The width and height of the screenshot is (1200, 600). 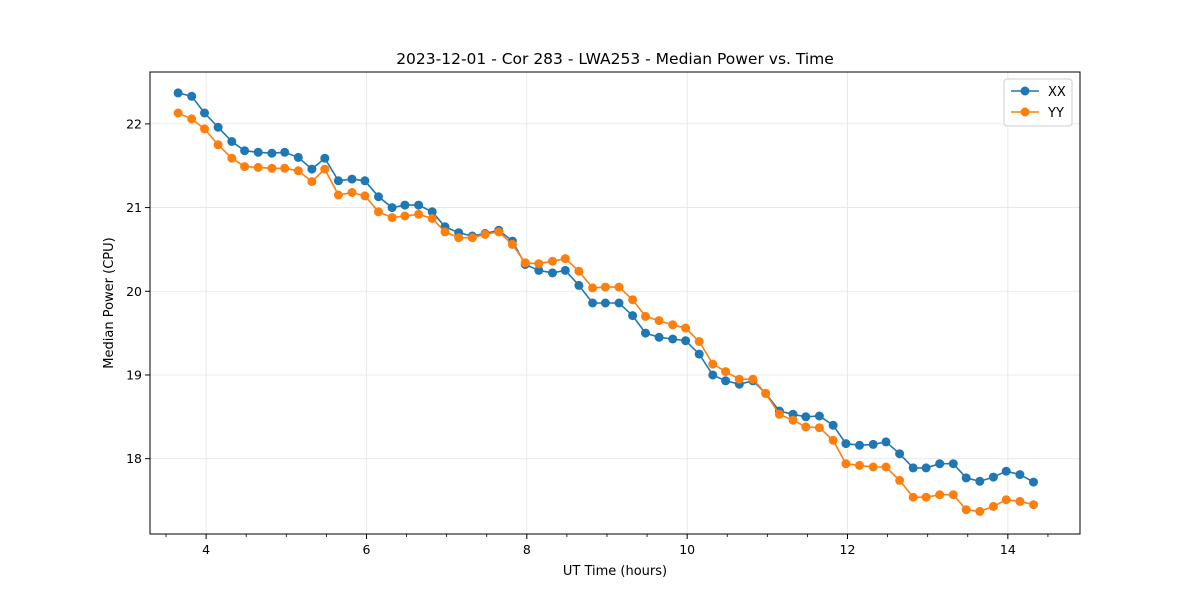 What do you see at coordinates (1025, 91) in the screenshot?
I see `legend-xx-marker` at bounding box center [1025, 91].